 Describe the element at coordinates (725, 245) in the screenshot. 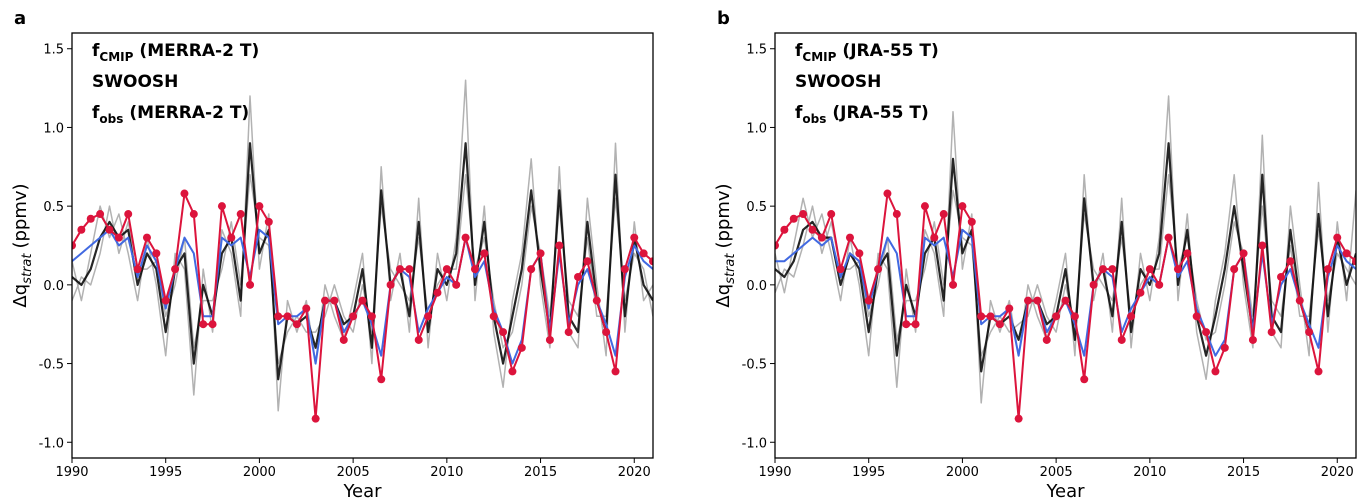

I see `y-axis-label: Δqstrat (ppmv)` at that location.